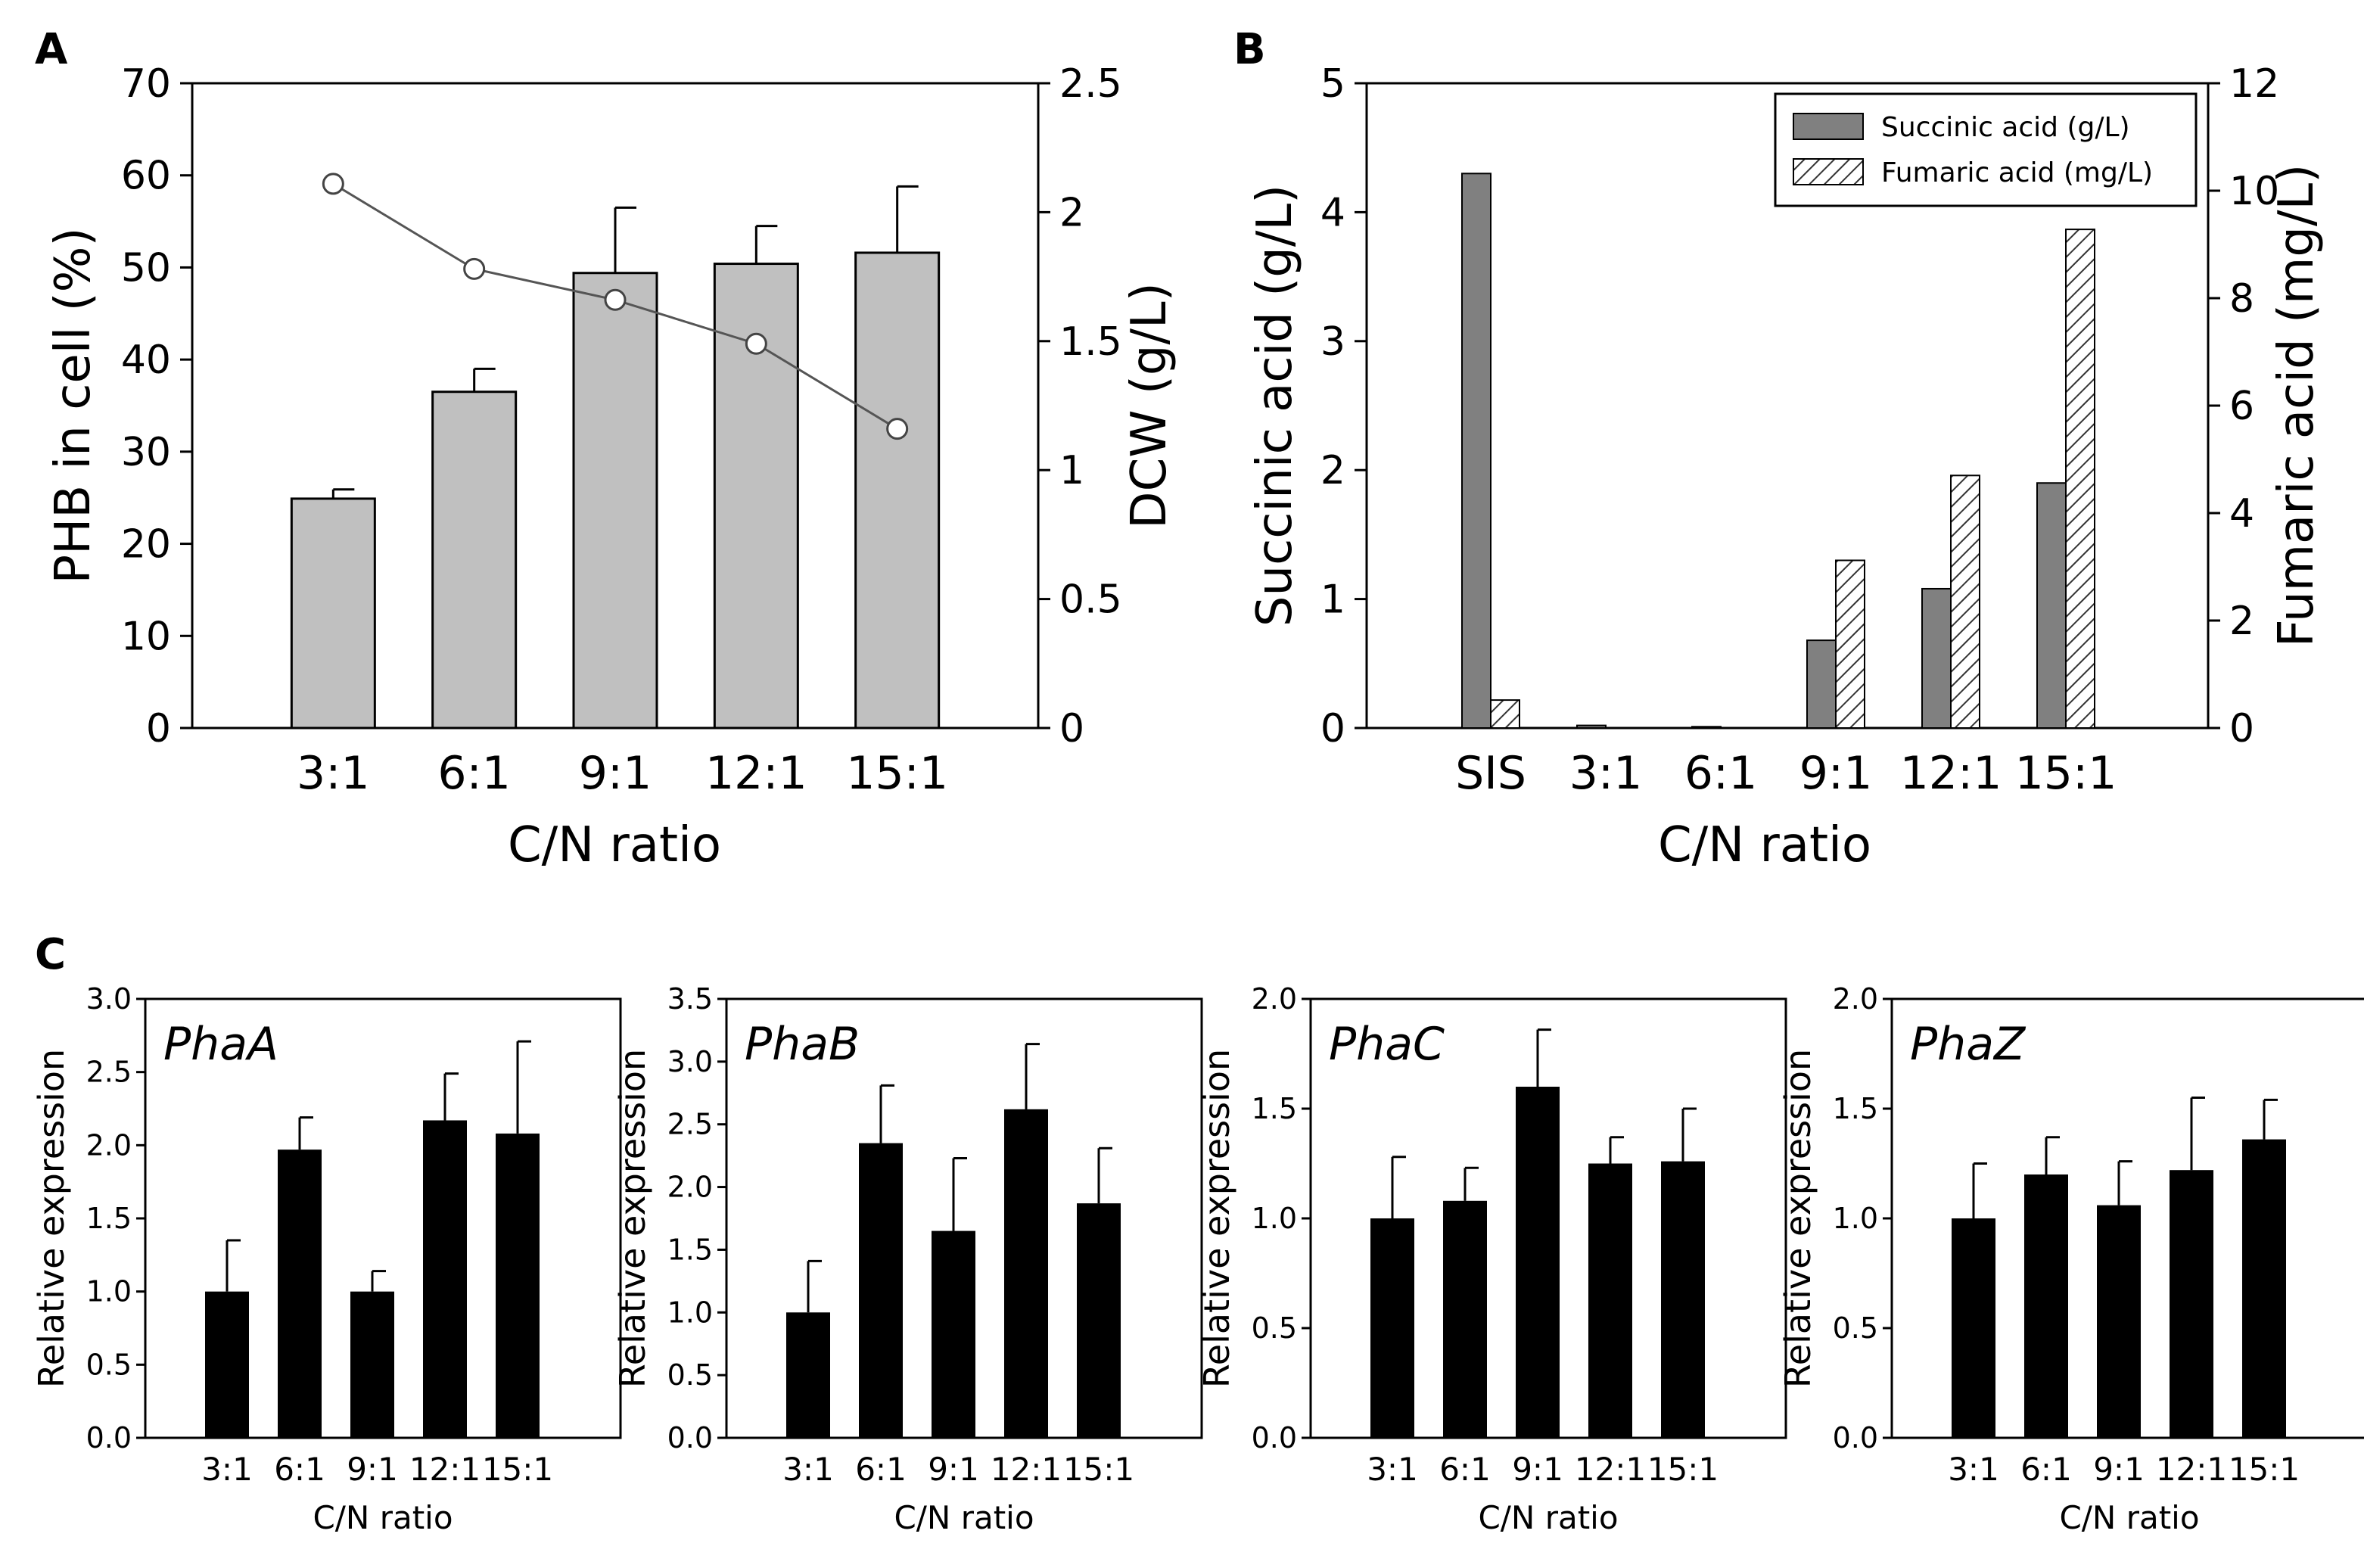 The height and width of the screenshot is (1568, 2364). Describe the element at coordinates (1216, 1218) in the screenshot. I see `y-axis-title-phac: Relative expression` at that location.